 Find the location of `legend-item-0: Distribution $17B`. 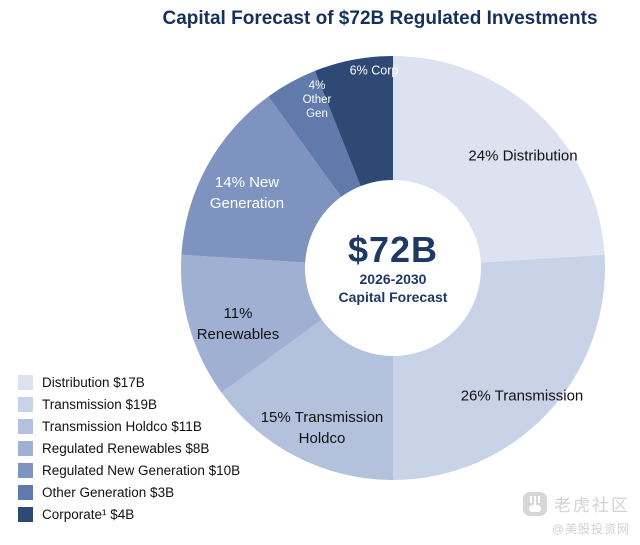

legend-item-0: Distribution $17B is located at coordinates (129, 382).